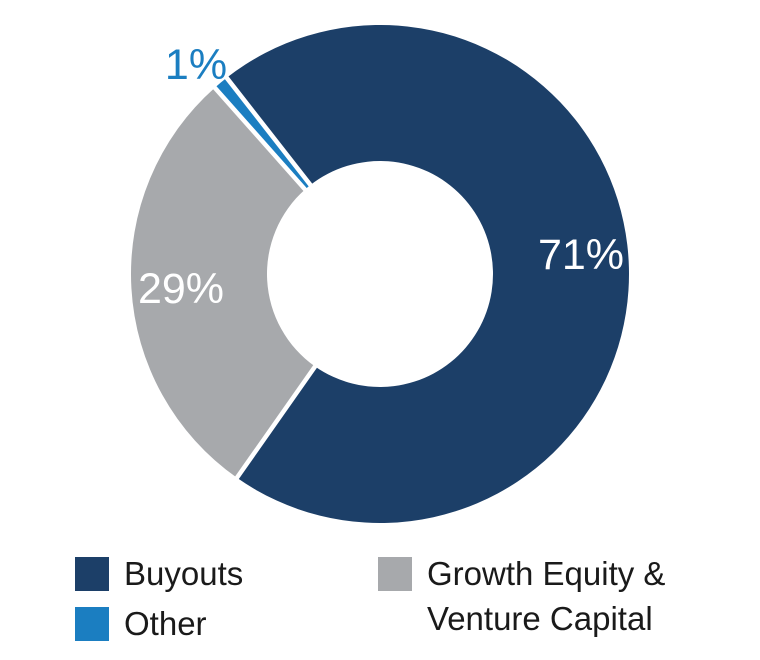 This screenshot has height=660, width=760. I want to click on legend-item-growth-equity-venture-capital: Growth Equity & Venture Capital, so click(552, 598).